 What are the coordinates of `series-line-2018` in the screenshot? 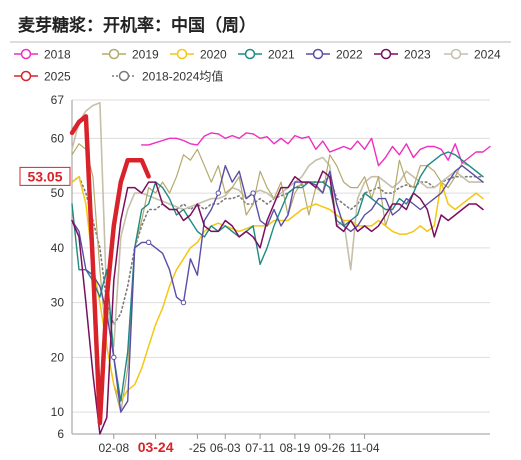 It's located at (315, 149).